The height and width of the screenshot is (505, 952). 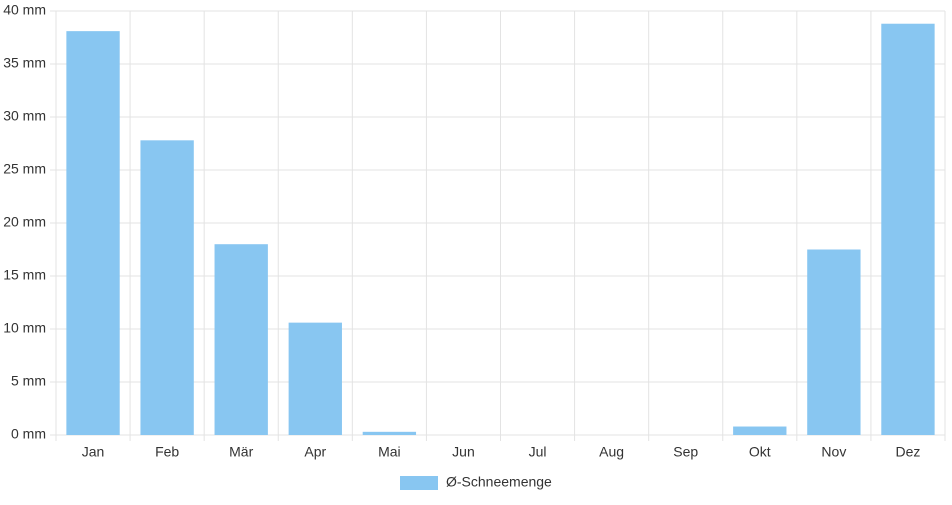 What do you see at coordinates (538, 452) in the screenshot?
I see `x-tick-label: Jul` at bounding box center [538, 452].